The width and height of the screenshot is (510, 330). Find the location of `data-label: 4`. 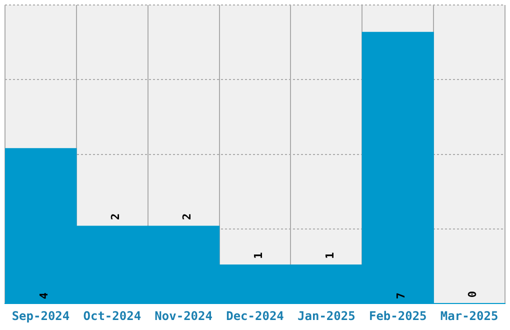

data-label: 4 is located at coordinates (44, 296).